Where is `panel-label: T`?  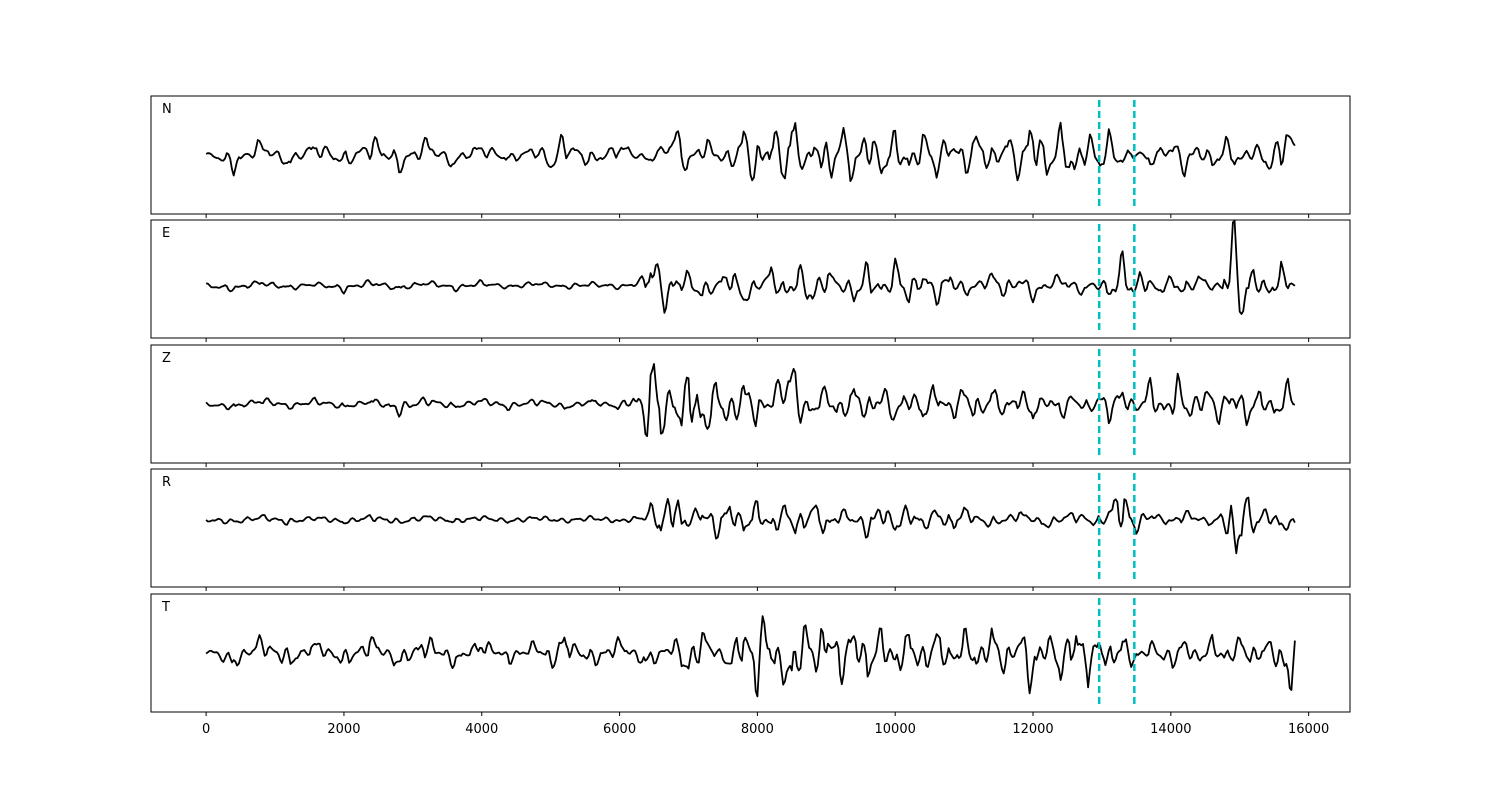
panel-label: T is located at coordinates (165, 607).